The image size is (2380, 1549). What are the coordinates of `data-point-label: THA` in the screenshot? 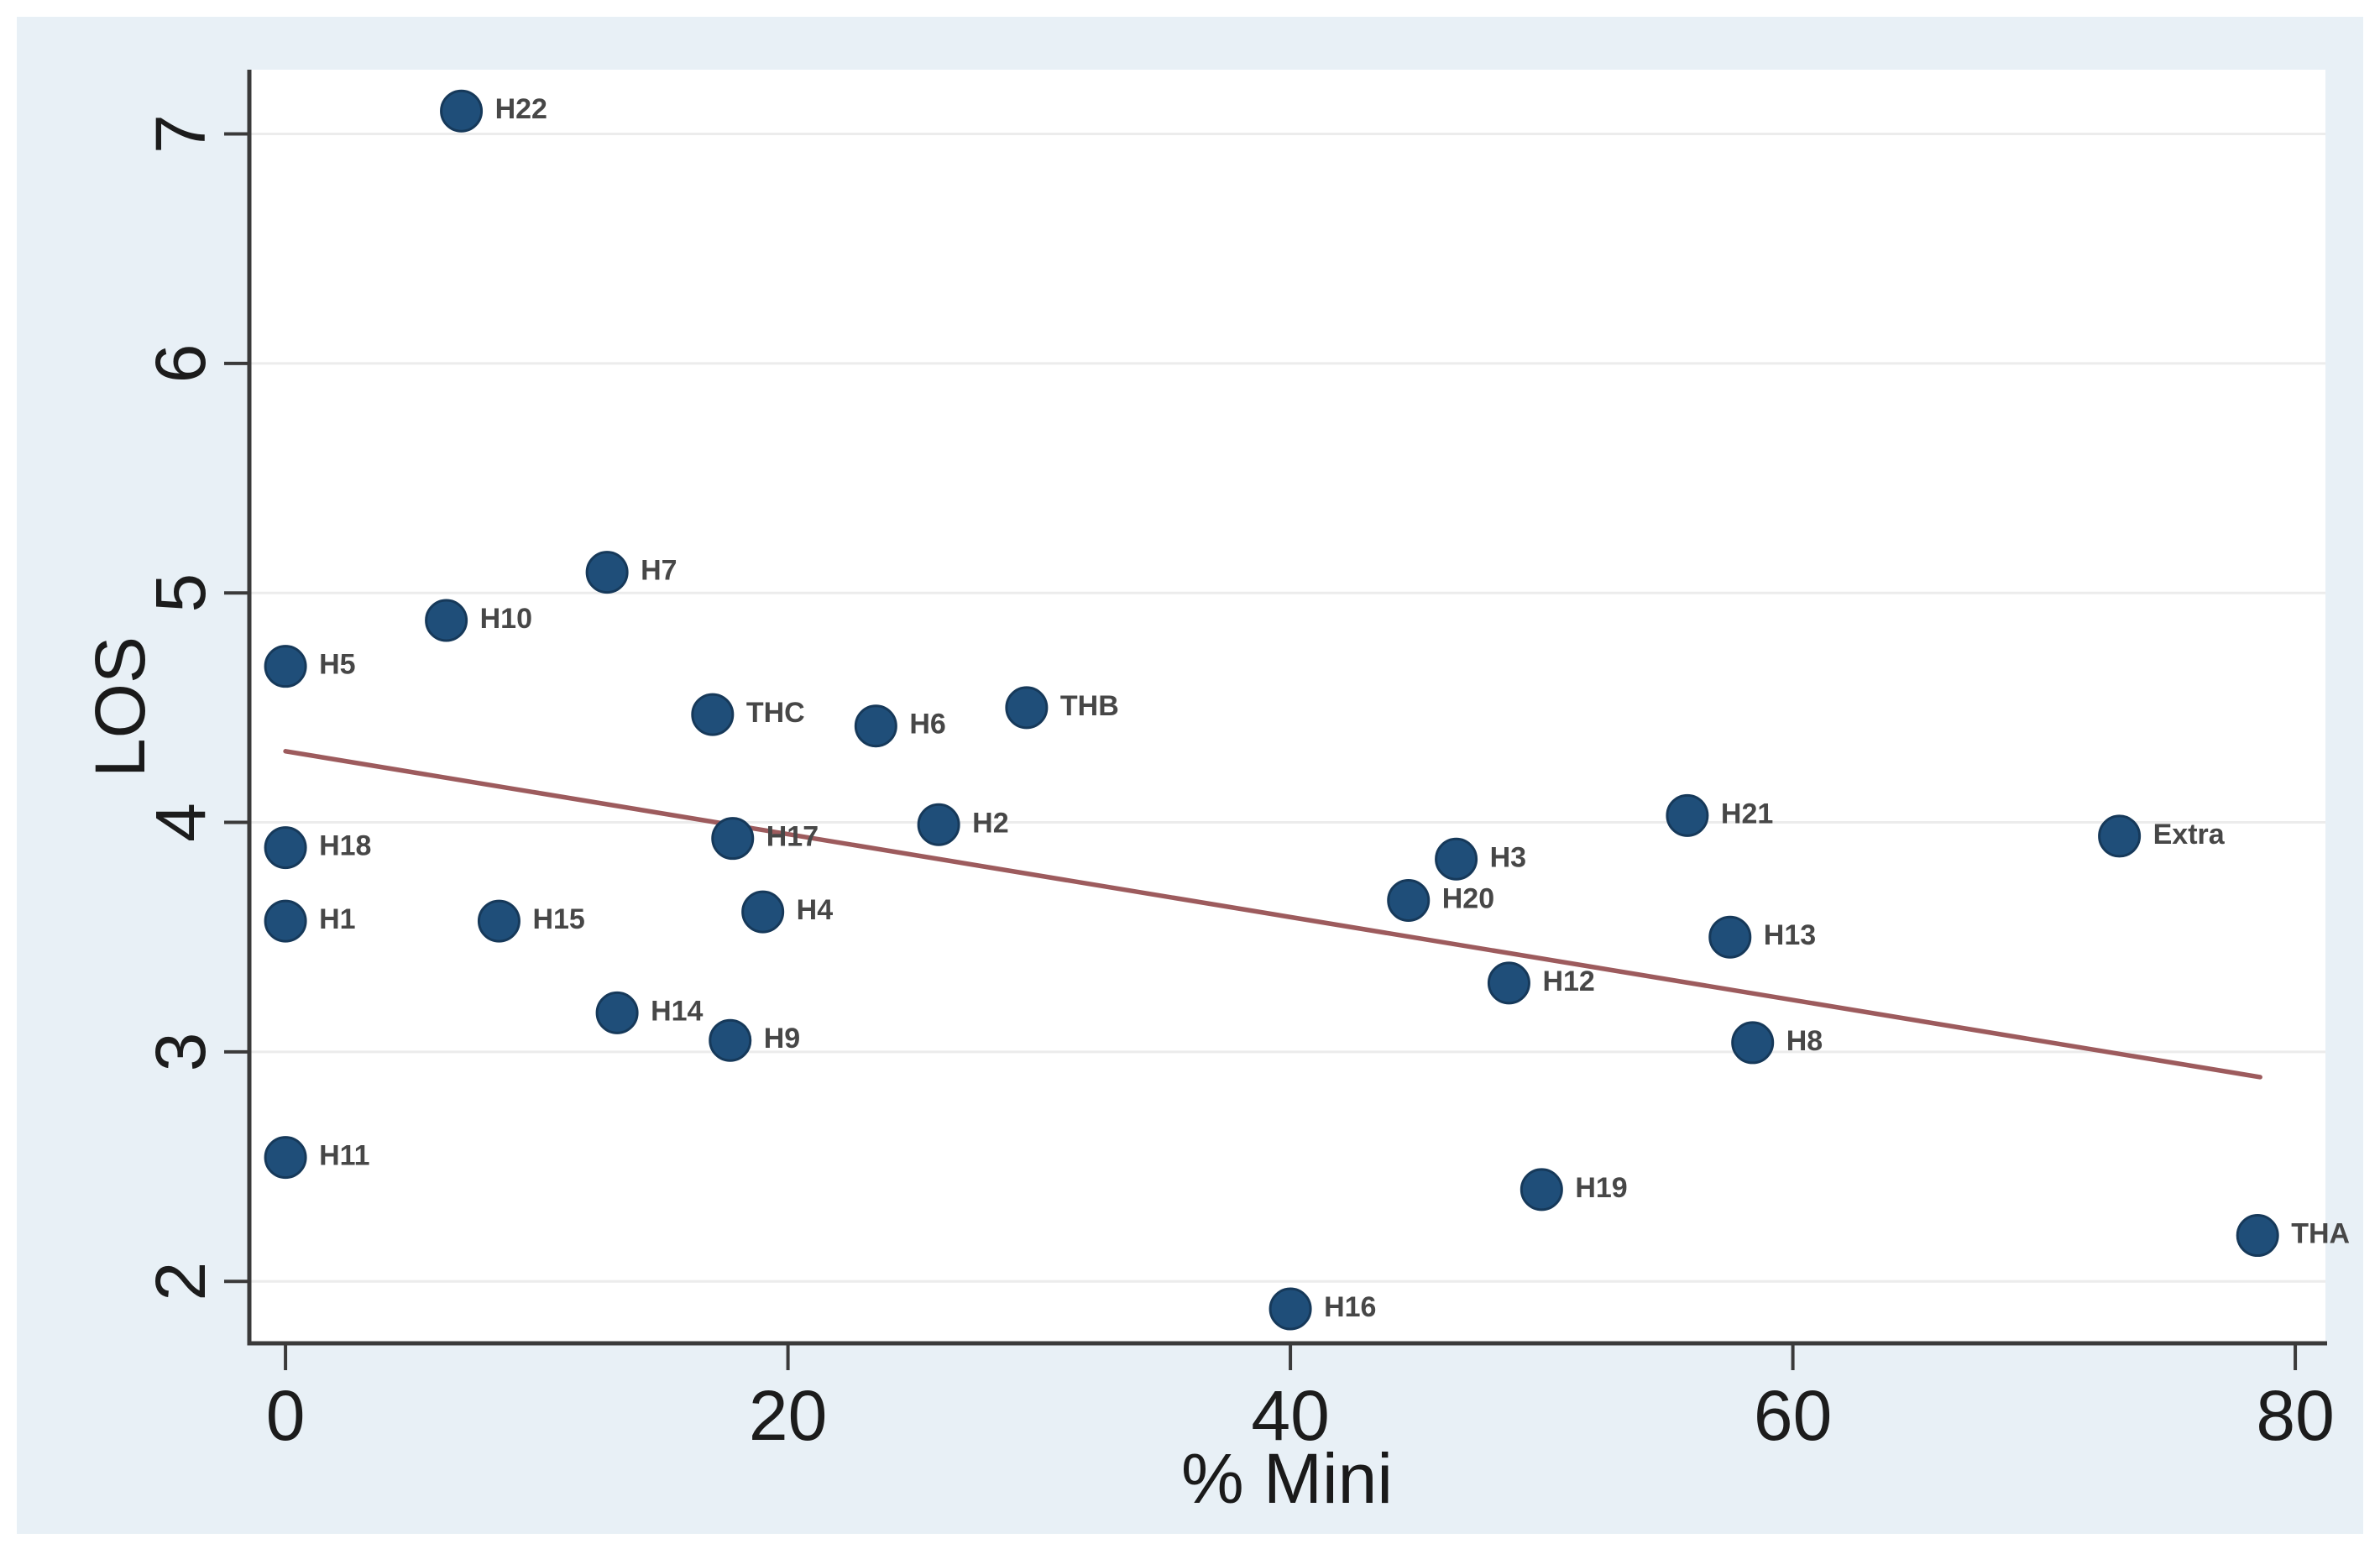 It's located at (2320, 1234).